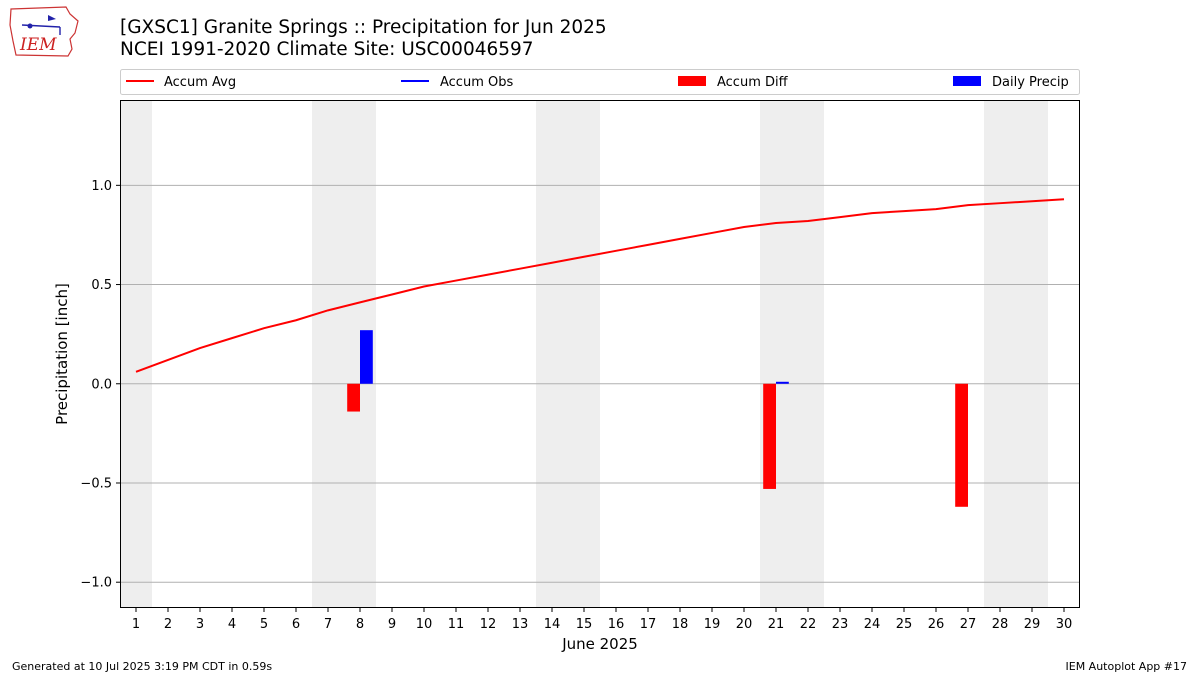  Describe the element at coordinates (168, 624) in the screenshot. I see `x-tick-label: 2` at that location.